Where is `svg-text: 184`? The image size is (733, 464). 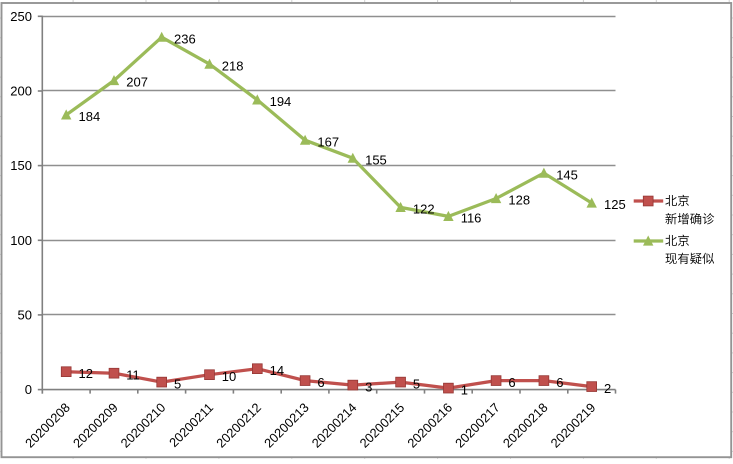
svg-text: 184 is located at coordinates (90, 116).